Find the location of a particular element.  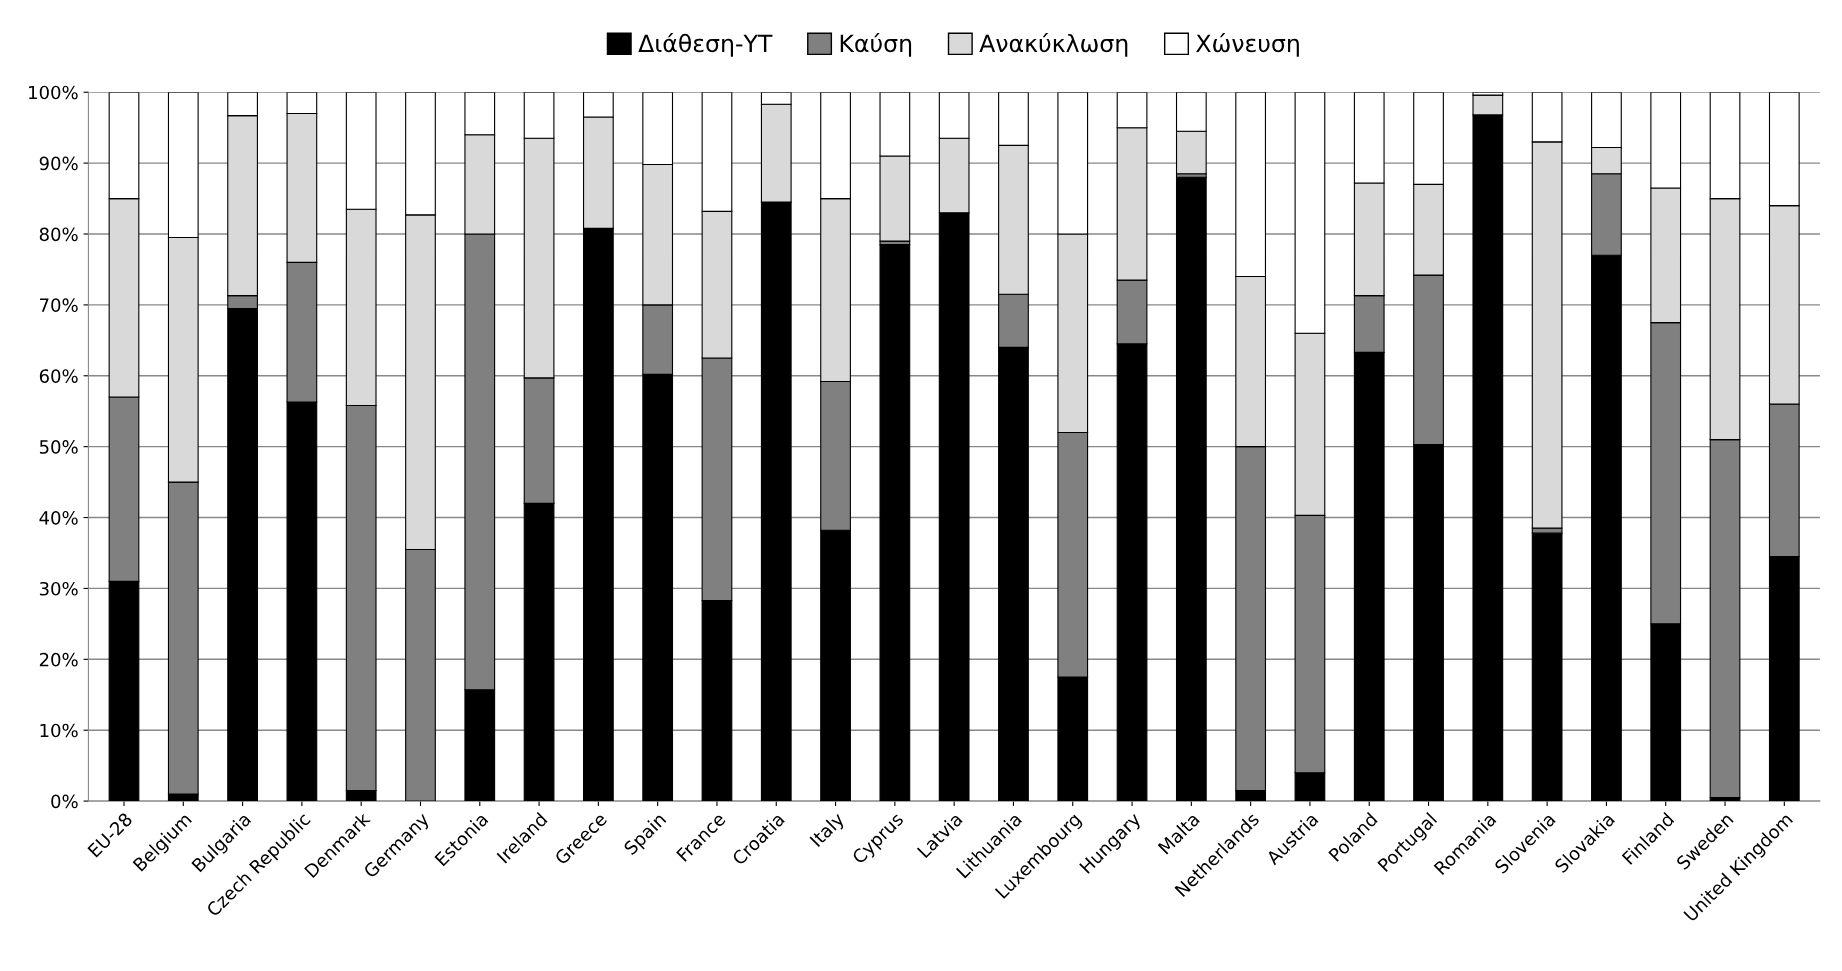

y-tick-label: 10% is located at coordinates (59, 730).